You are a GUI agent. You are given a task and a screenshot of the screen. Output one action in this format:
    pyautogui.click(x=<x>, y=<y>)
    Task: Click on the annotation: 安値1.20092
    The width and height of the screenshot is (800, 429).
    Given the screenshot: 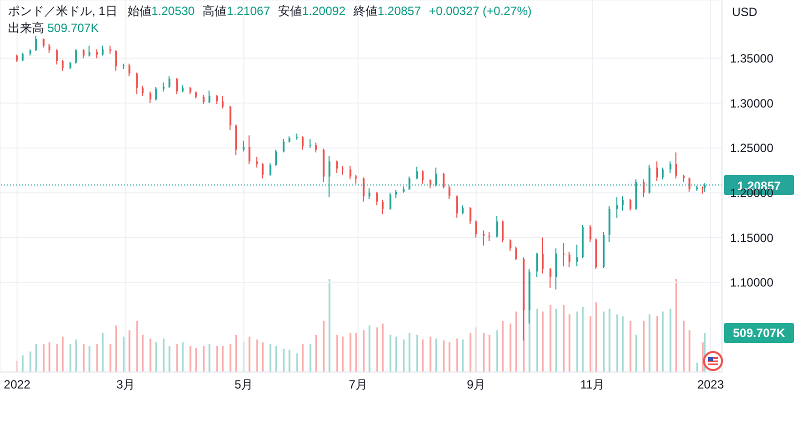 What is the action you would take?
    pyautogui.click(x=312, y=11)
    